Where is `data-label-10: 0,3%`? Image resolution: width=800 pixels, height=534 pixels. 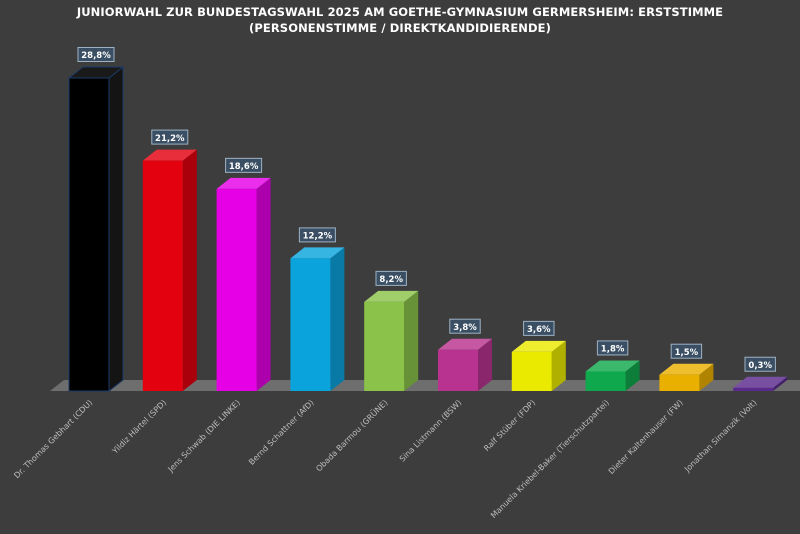 data-label-10: 0,3% is located at coordinates (760, 364).